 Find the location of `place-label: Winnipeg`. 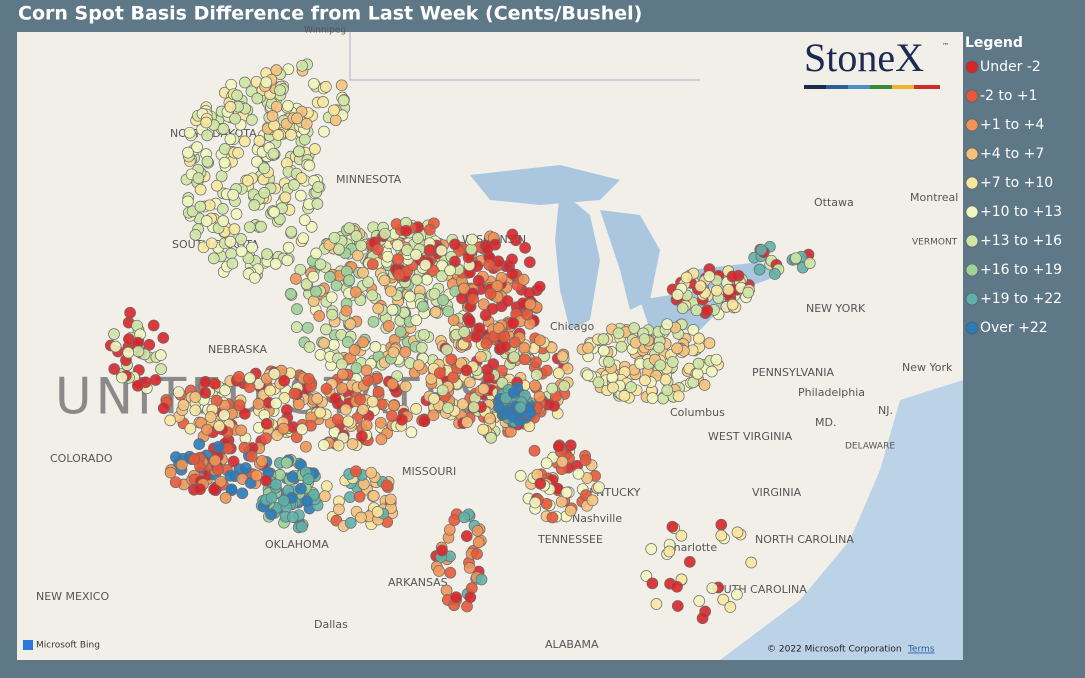

place-label: Winnipeg is located at coordinates (325, 31).